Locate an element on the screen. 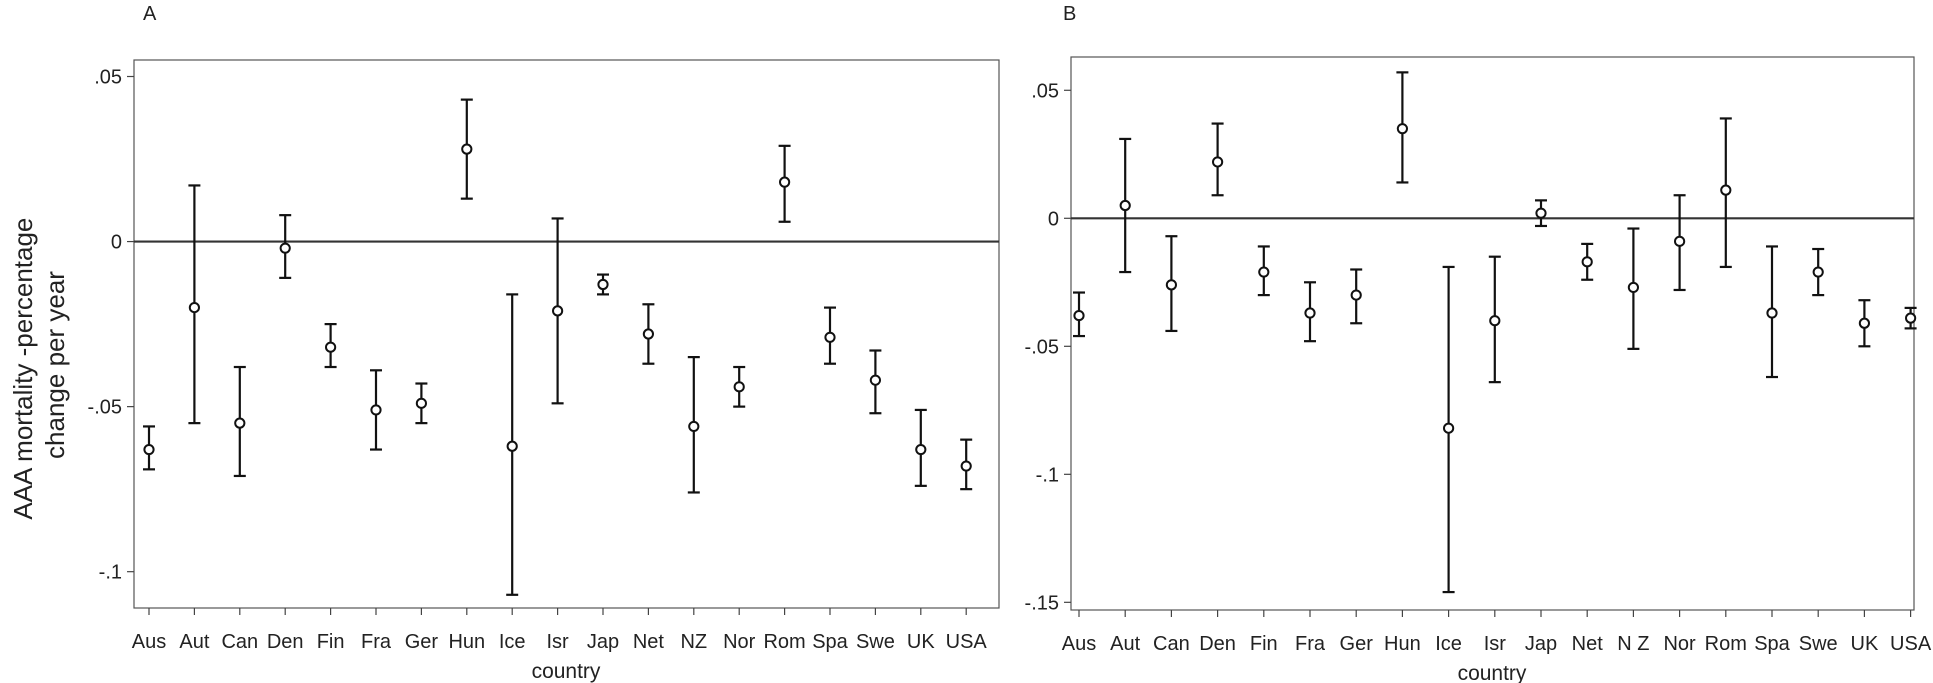 This screenshot has width=1933, height=683. panel-a-point-aus is located at coordinates (149, 449).